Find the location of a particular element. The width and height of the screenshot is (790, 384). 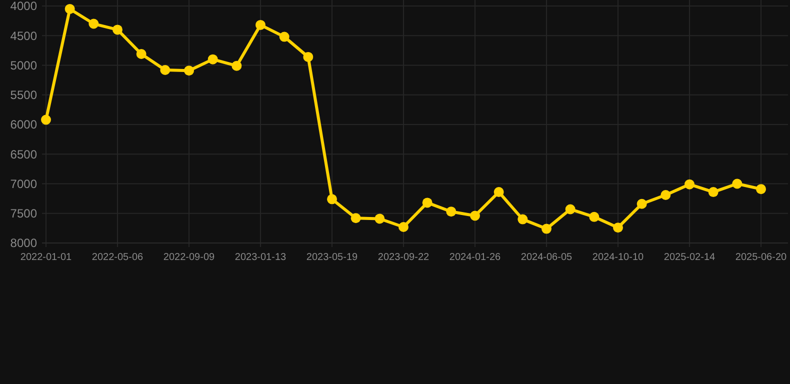

x-tick-label: 2022-05-06 is located at coordinates (118, 257).